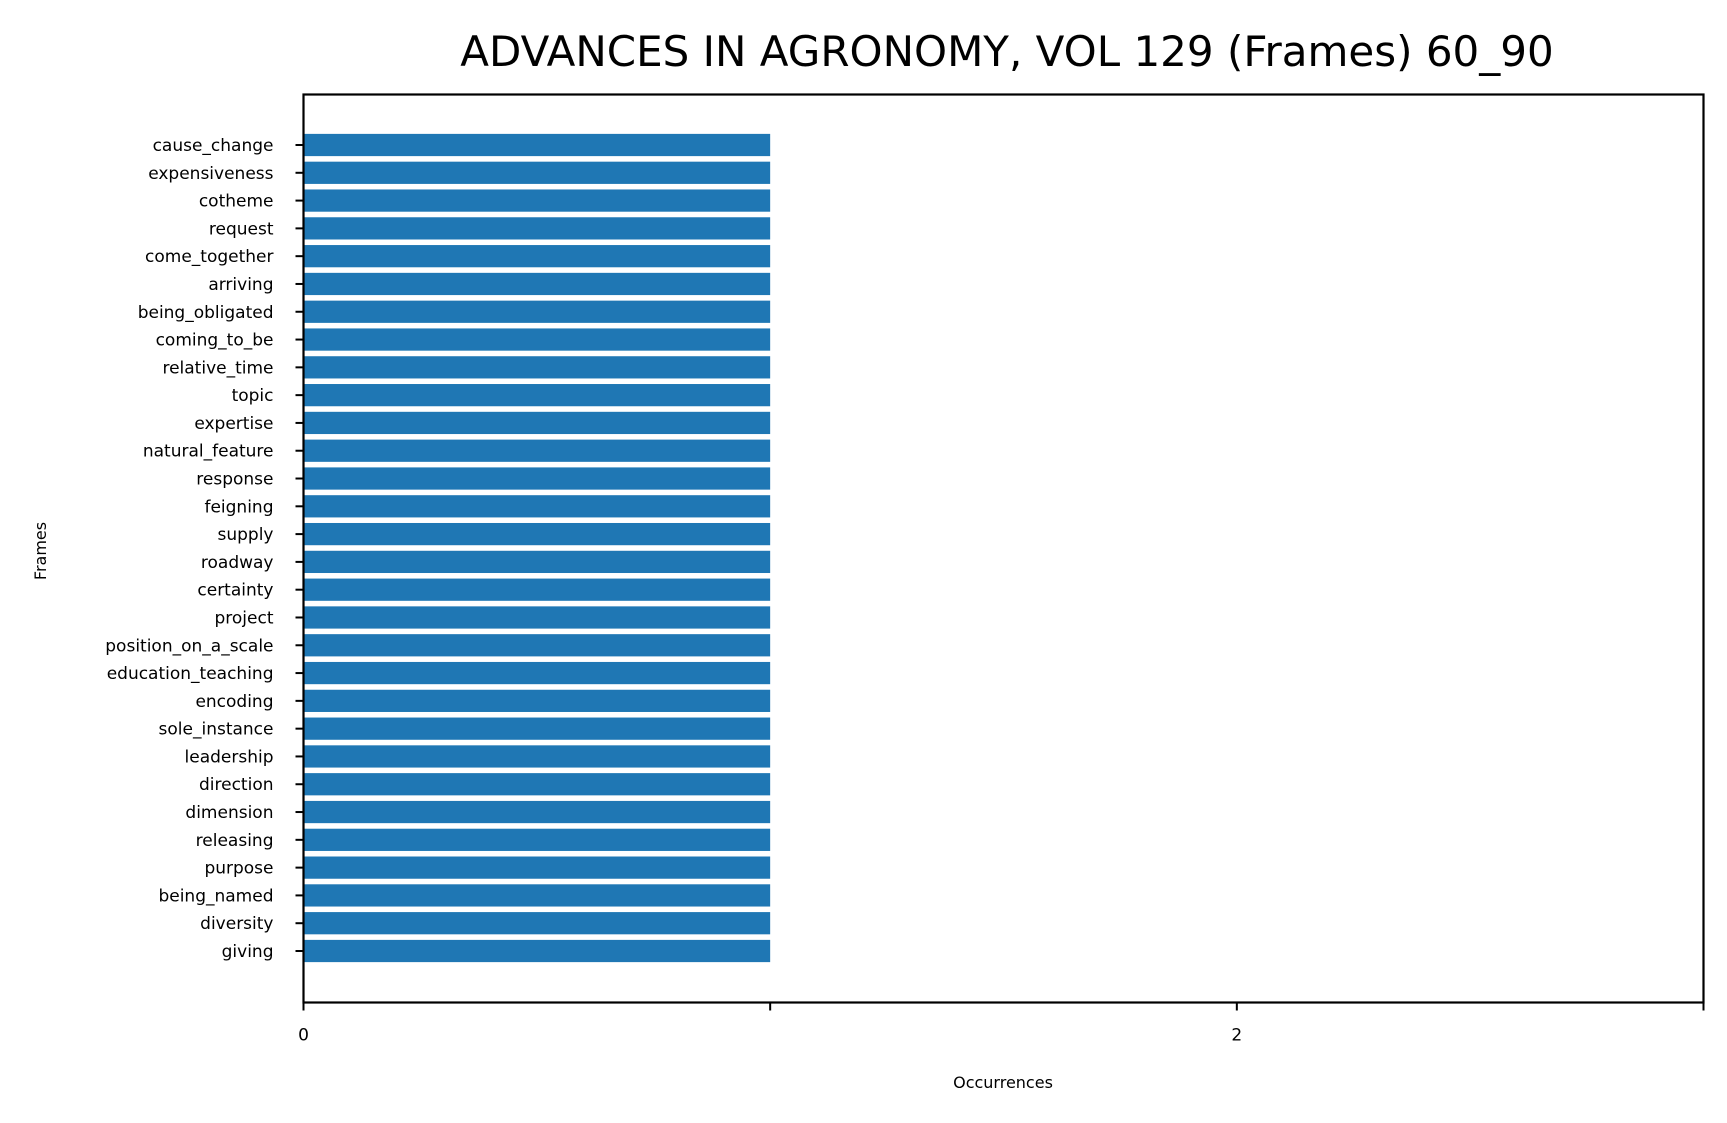  Describe the element at coordinates (229, 757) in the screenshot. I see `y-tick-label: leadership` at that location.